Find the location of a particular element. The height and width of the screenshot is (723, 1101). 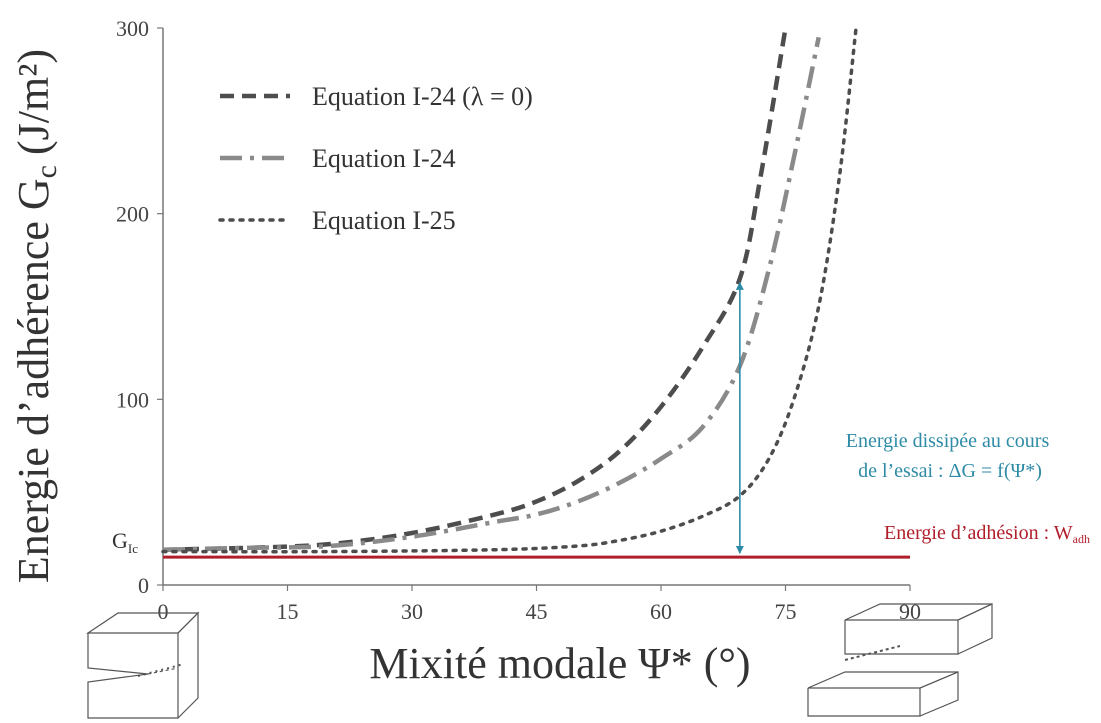

legend-label-1: Equation I-24 (λ = 0) is located at coordinates (422, 96).